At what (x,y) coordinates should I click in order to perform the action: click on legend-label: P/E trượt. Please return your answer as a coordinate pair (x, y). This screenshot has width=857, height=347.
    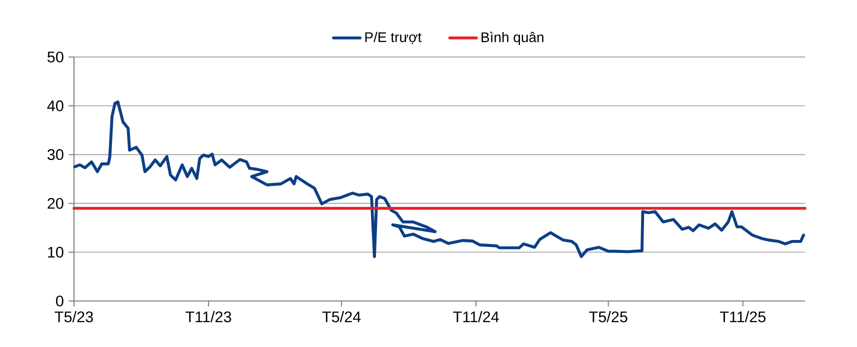
    Looking at the image, I should click on (393, 38).